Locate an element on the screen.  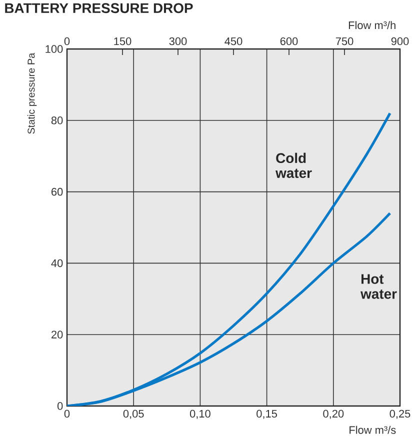
x2-tick-label: 450 is located at coordinates (233, 41).